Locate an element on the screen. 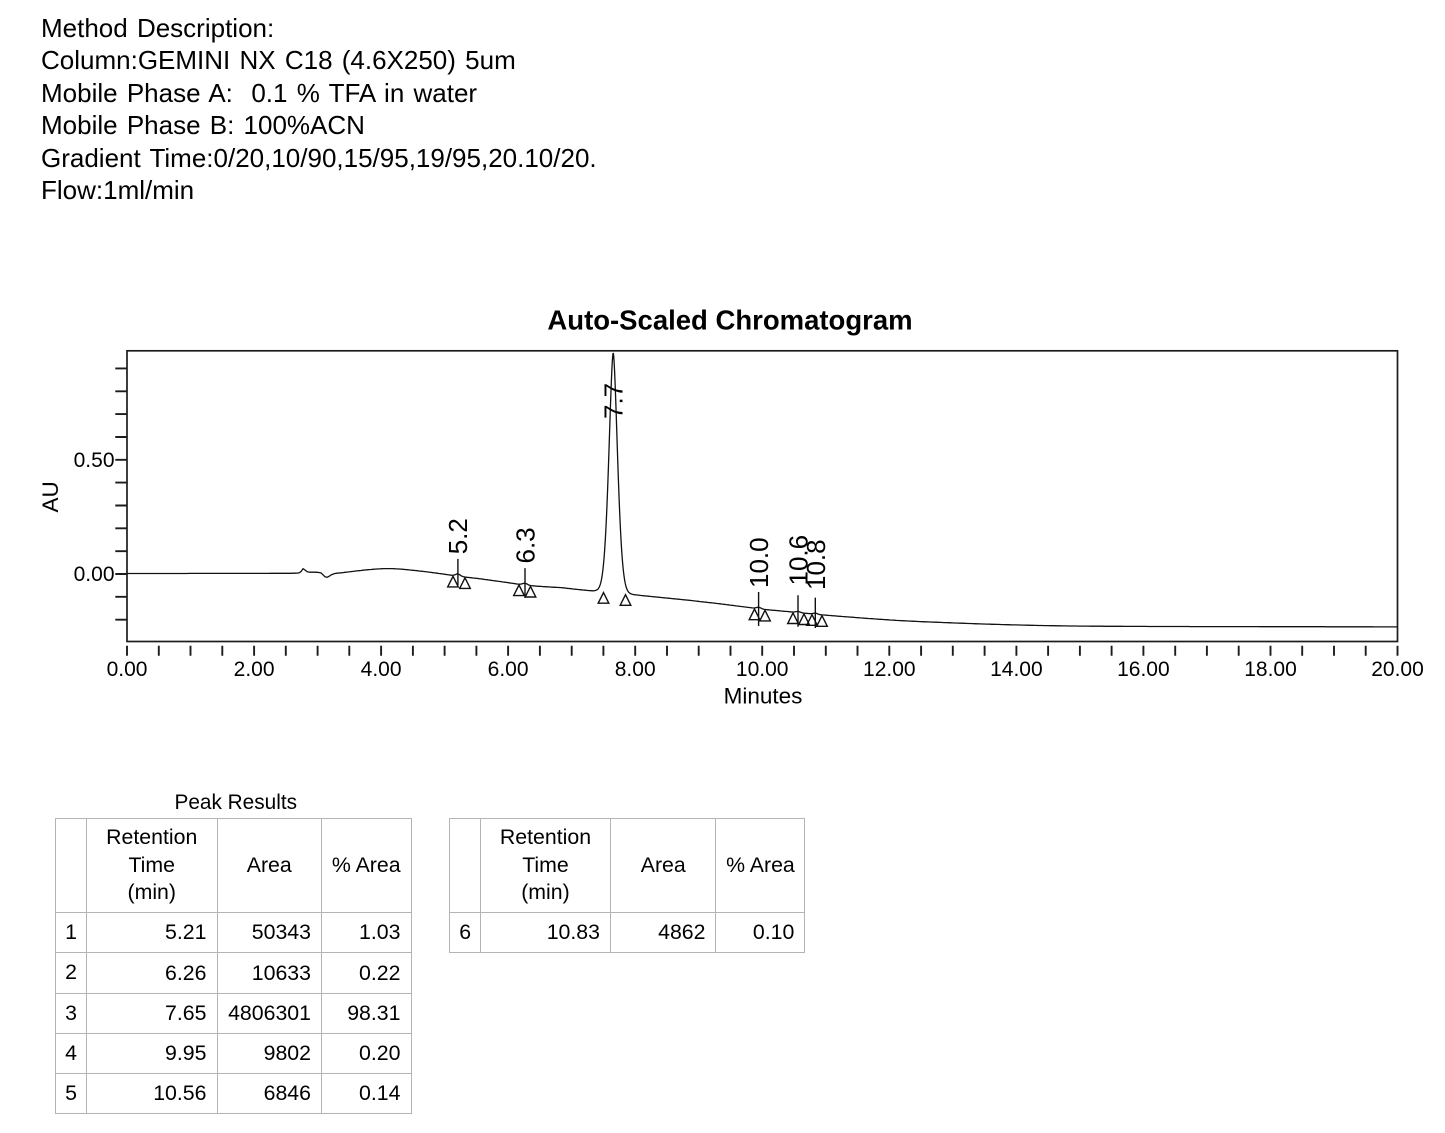 This screenshot has width=1445, height=1133. svg-text: 10.6 is located at coordinates (799, 560).